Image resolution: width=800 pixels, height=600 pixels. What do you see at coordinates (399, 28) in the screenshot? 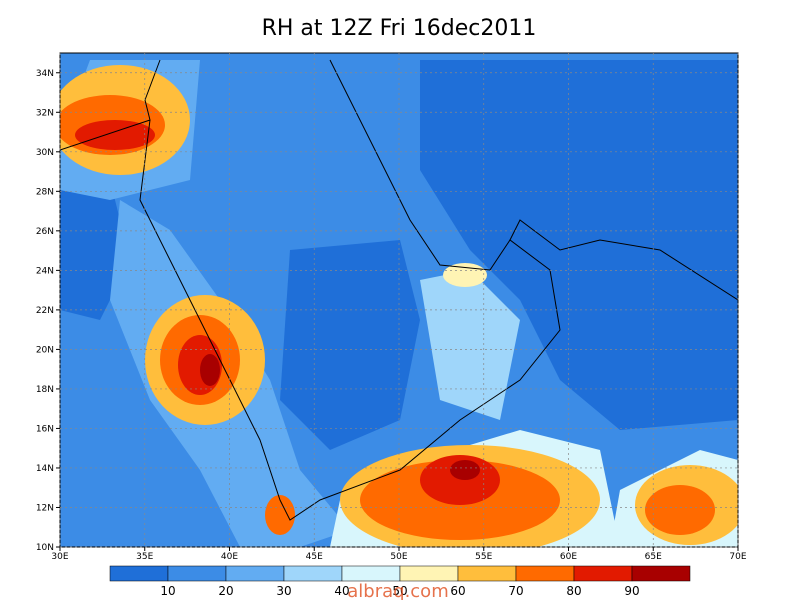
I see `map-title: RH at 12Z Fri 16dec2011` at bounding box center [399, 28].